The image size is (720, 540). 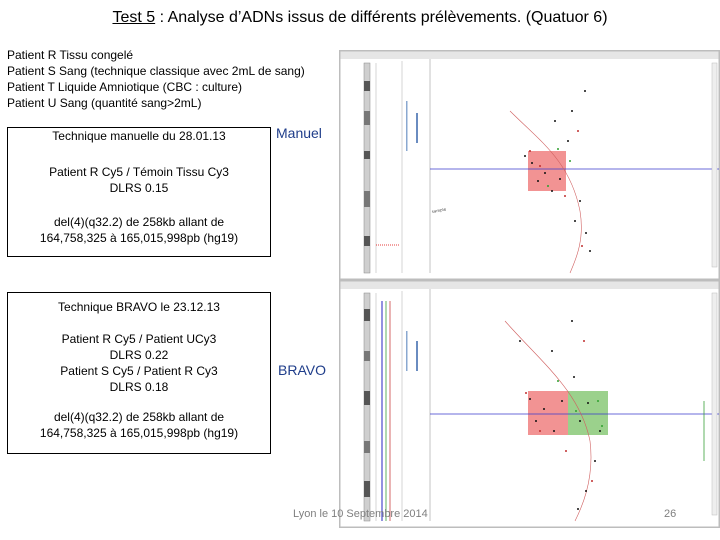 What do you see at coordinates (139, 339) in the screenshot?
I see `bravo-comparison-1: Patient R Cy5 / Patient UCy3` at bounding box center [139, 339].